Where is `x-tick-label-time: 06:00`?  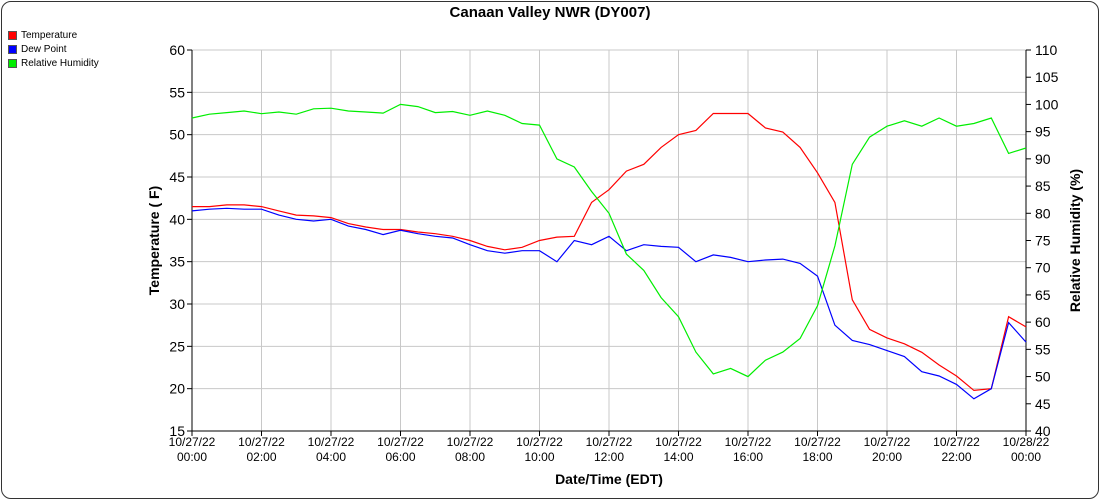 x-tick-label-time: 06:00 is located at coordinates (400, 457).